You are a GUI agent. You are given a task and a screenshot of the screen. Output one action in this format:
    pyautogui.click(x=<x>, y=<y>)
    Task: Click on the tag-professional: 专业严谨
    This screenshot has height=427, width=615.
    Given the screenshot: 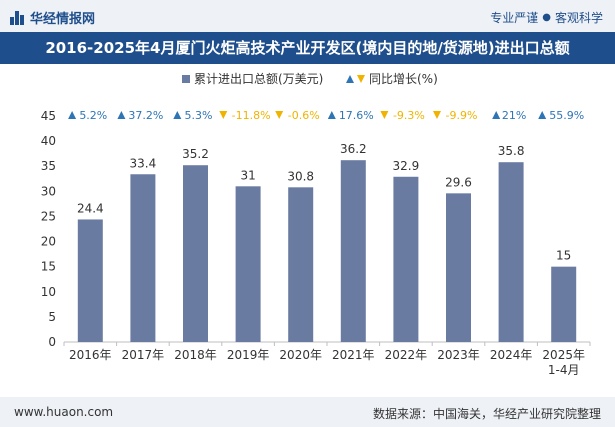 What is the action you would take?
    pyautogui.click(x=514, y=18)
    